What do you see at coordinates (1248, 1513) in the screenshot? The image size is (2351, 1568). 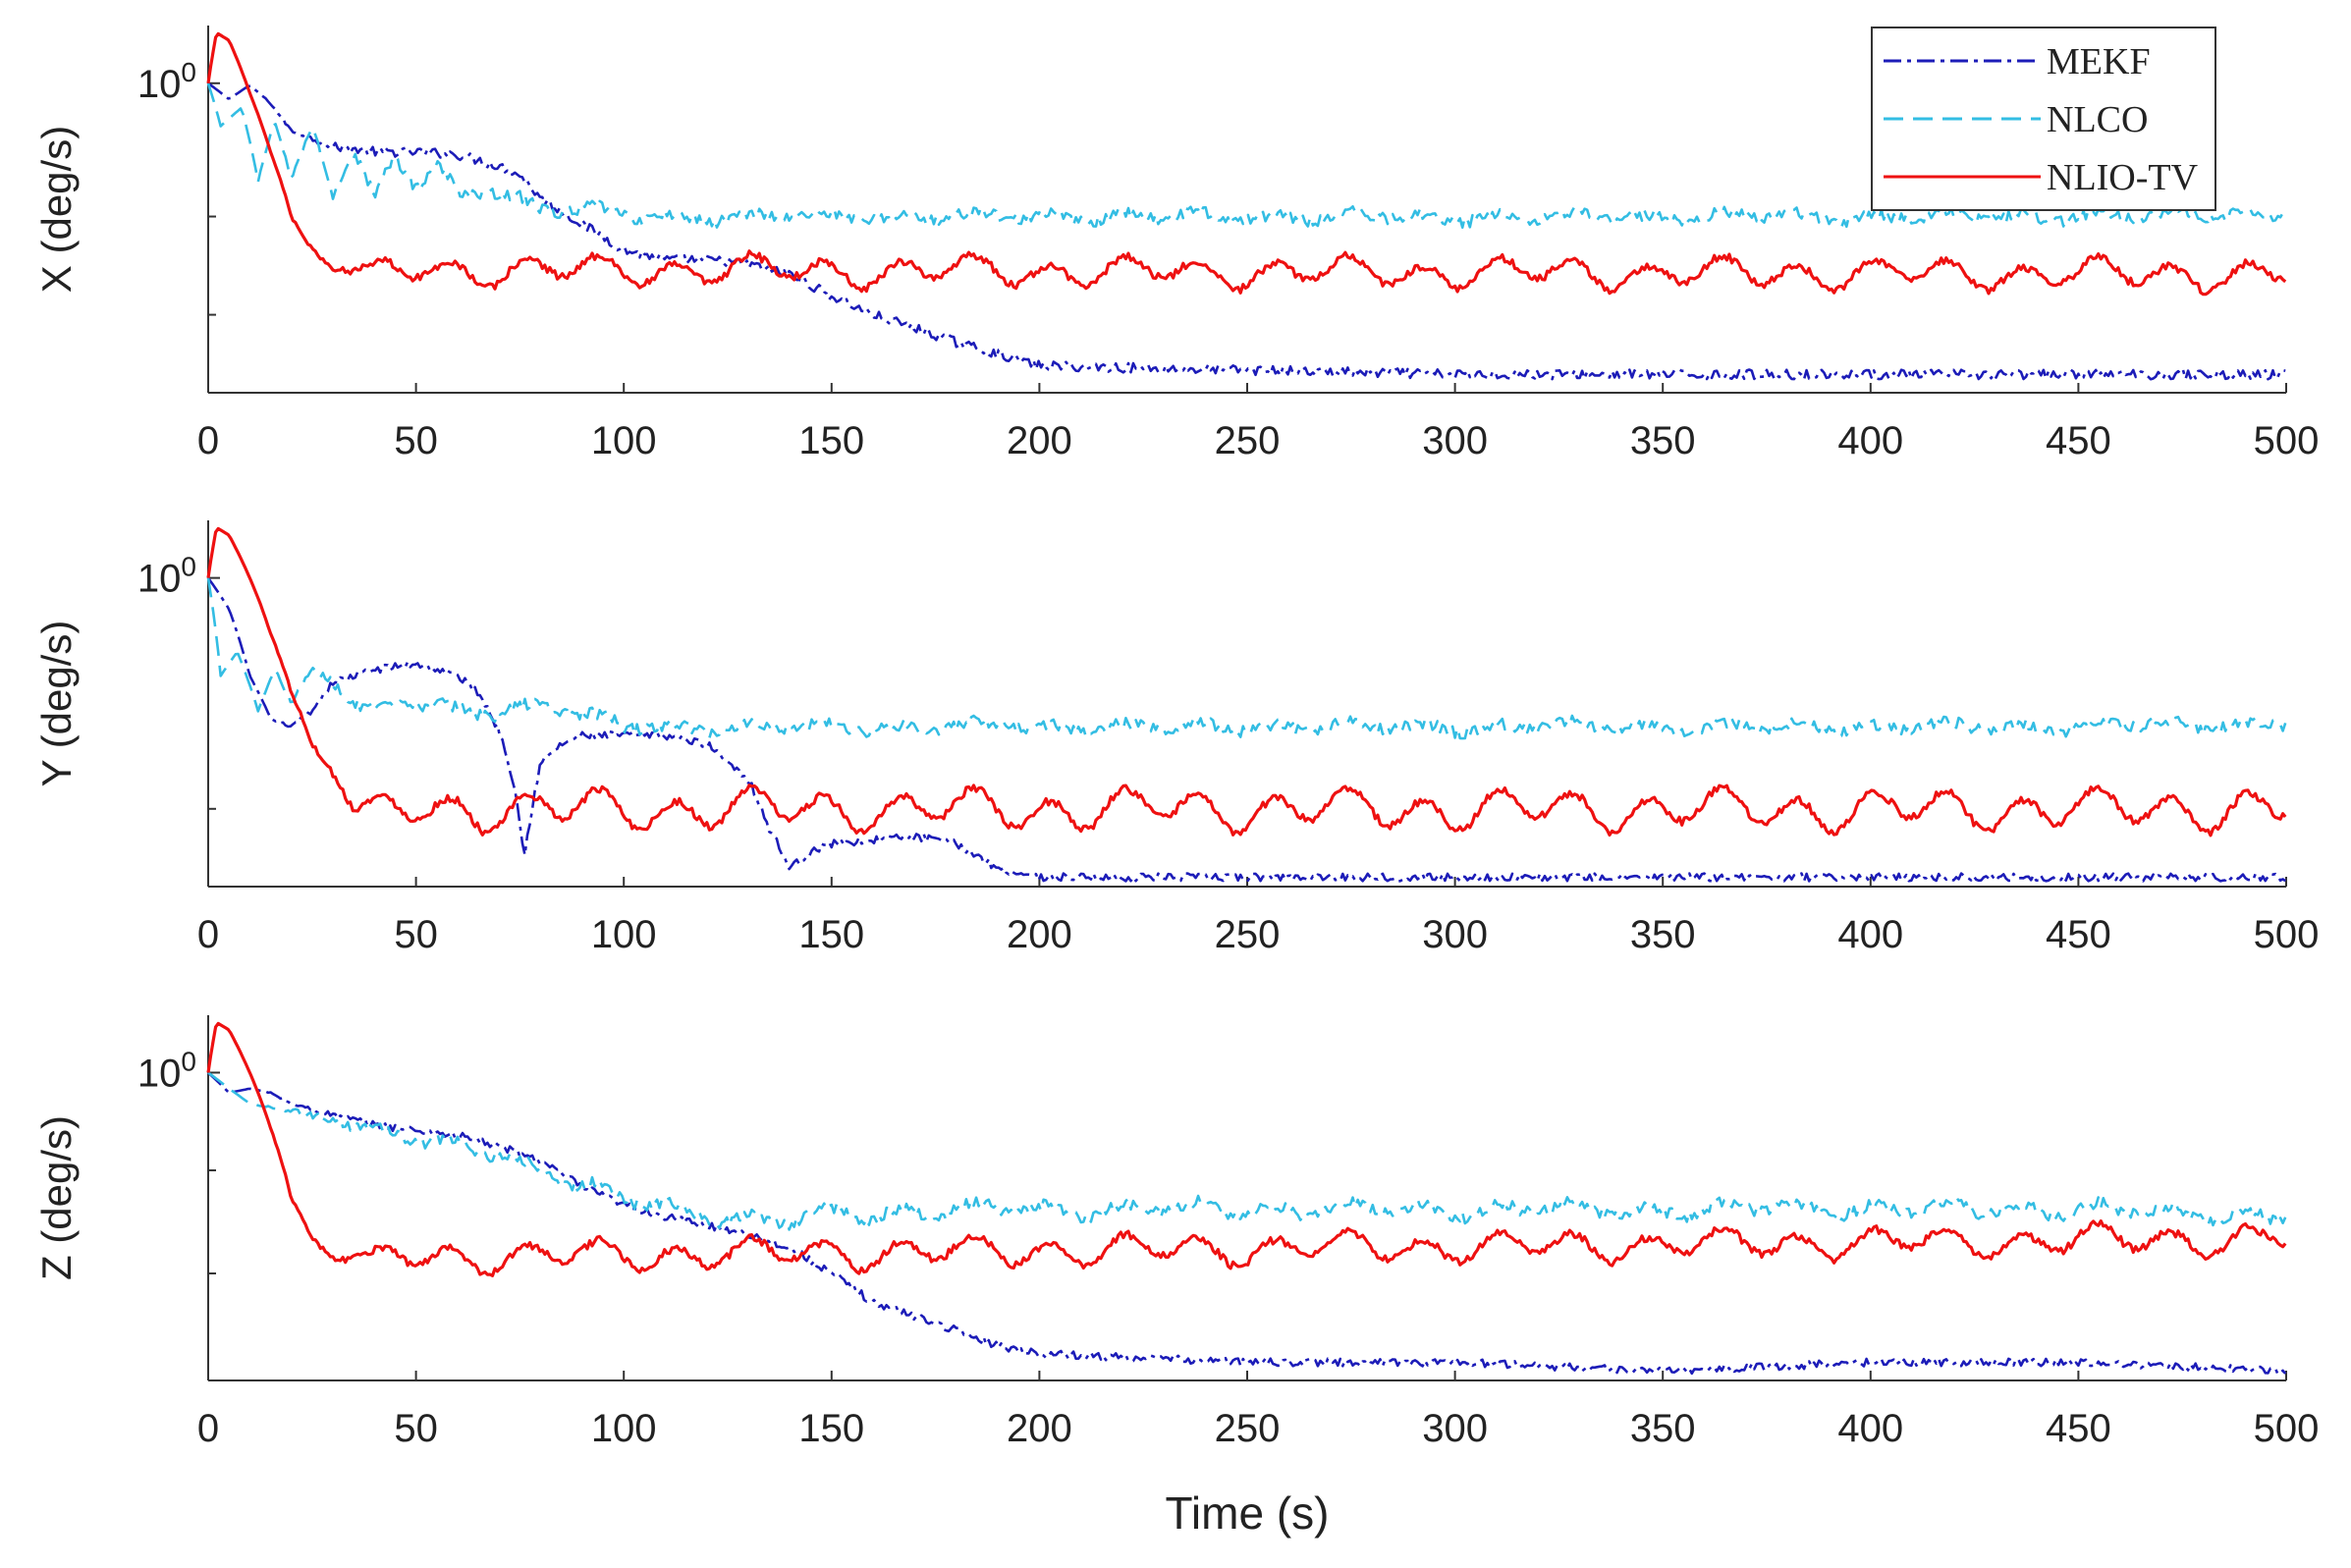 I see `x-axis-label: Time (s)` at bounding box center [1248, 1513].